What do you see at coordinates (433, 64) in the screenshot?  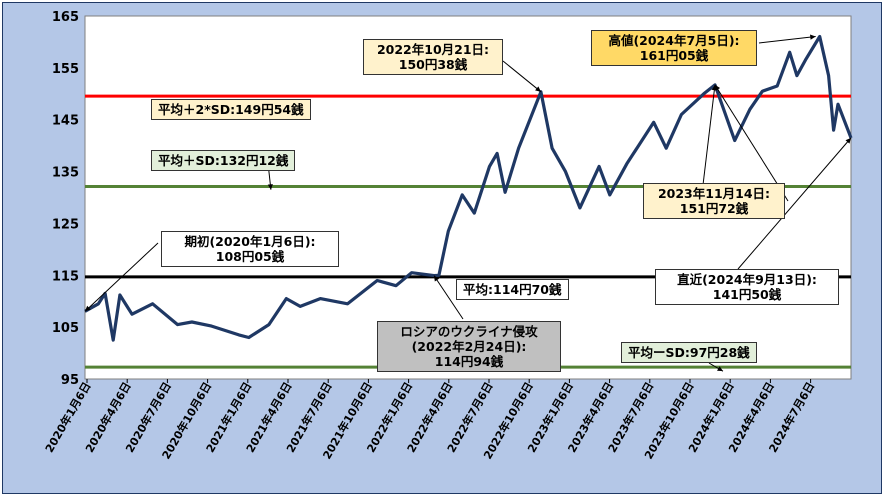 I see `annotation-peak-2022-line2: 150円38銭` at bounding box center [433, 64].